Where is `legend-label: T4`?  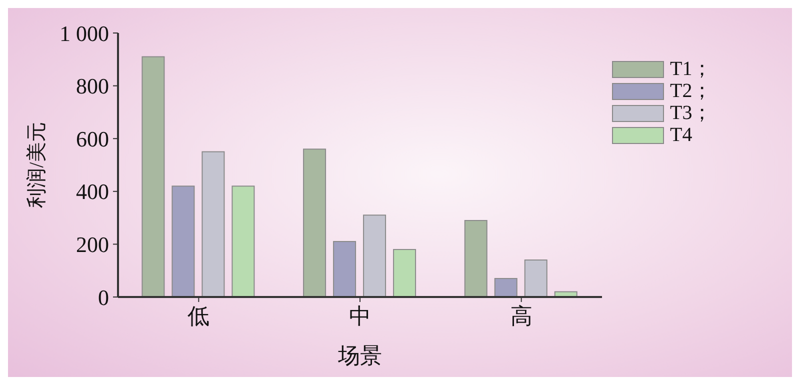 legend-label: T4 is located at coordinates (681, 135).